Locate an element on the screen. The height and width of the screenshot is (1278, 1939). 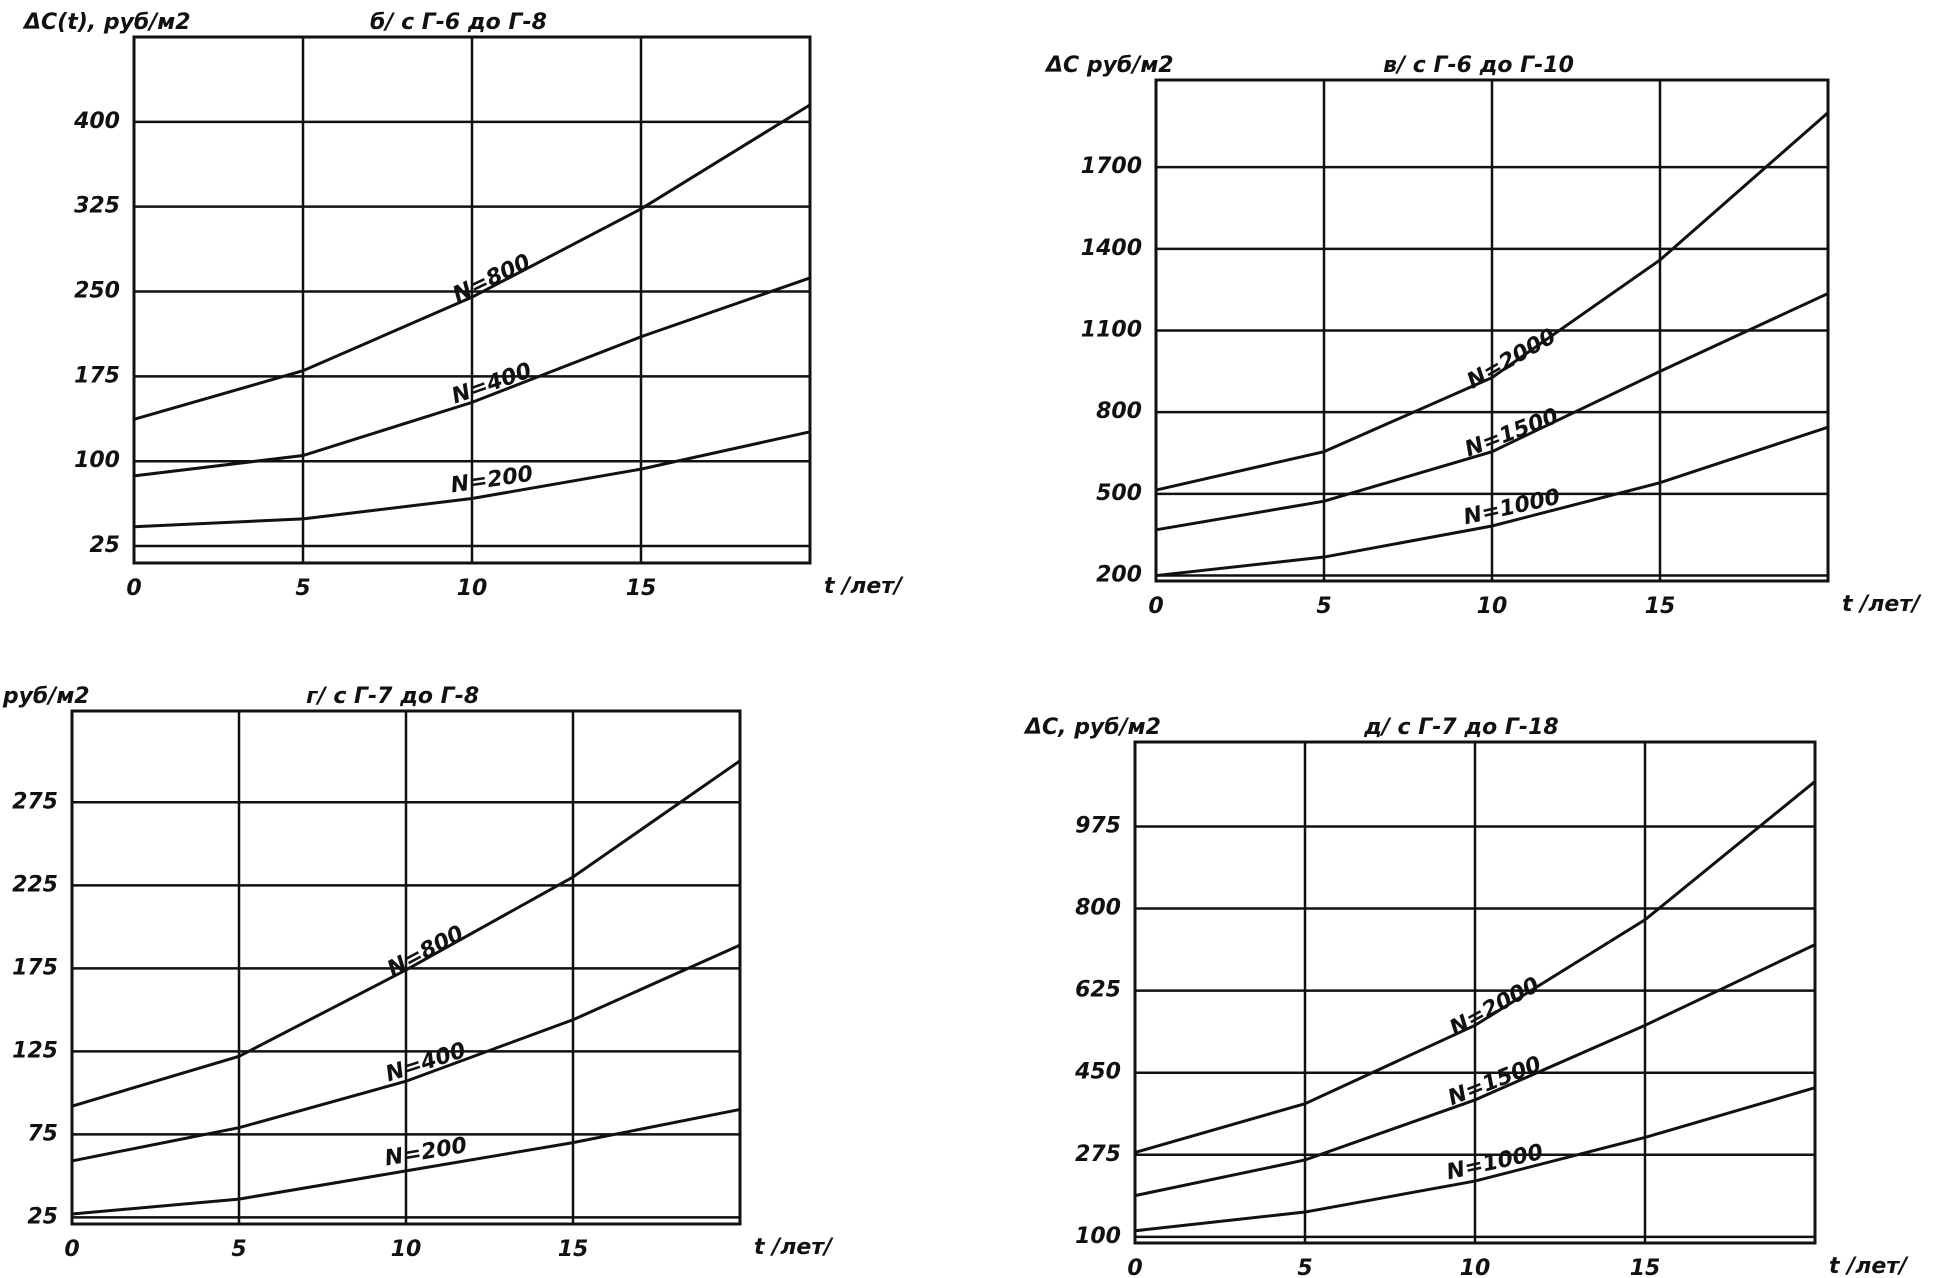
y-tick-label: 250 is located at coordinates (97, 291).